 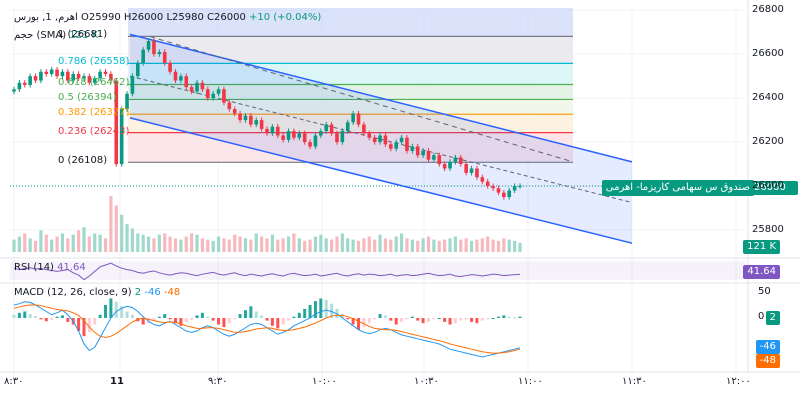 I want to click on close-label: C, so click(x=210, y=17).